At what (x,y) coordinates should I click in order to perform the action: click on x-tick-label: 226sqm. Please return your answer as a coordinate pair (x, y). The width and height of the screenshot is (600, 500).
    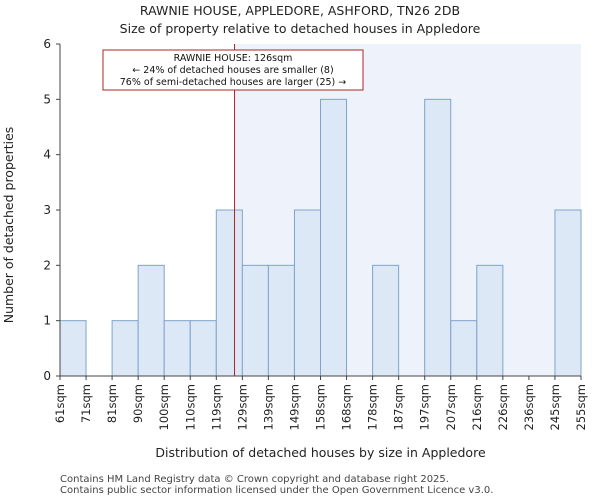
    Looking at the image, I should click on (503, 407).